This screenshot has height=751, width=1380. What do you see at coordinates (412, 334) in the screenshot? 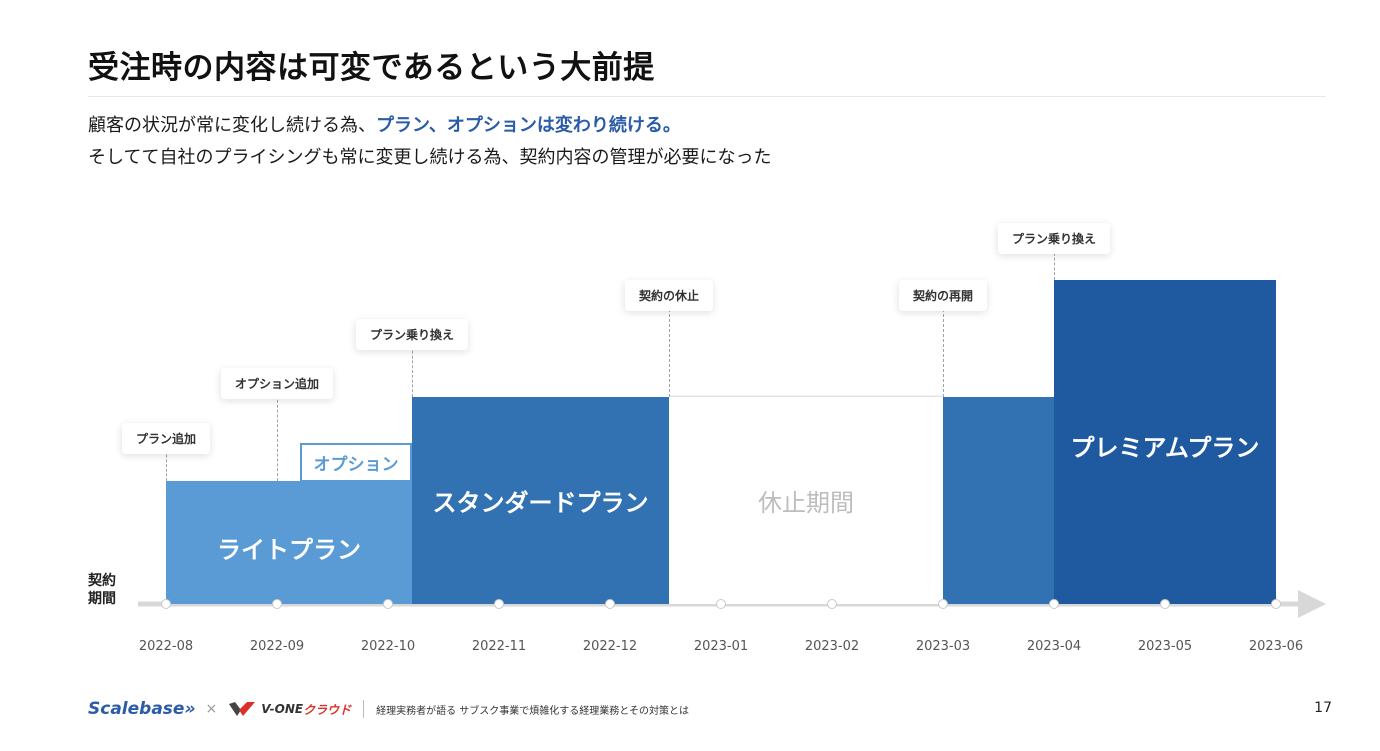
I see `event-callout-plan-switch: プラン乗り換え` at bounding box center [412, 334].